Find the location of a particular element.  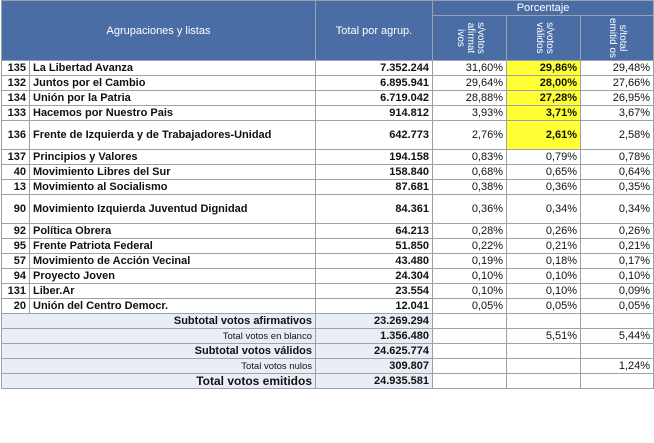

list-code: 132 is located at coordinates (15, 83).